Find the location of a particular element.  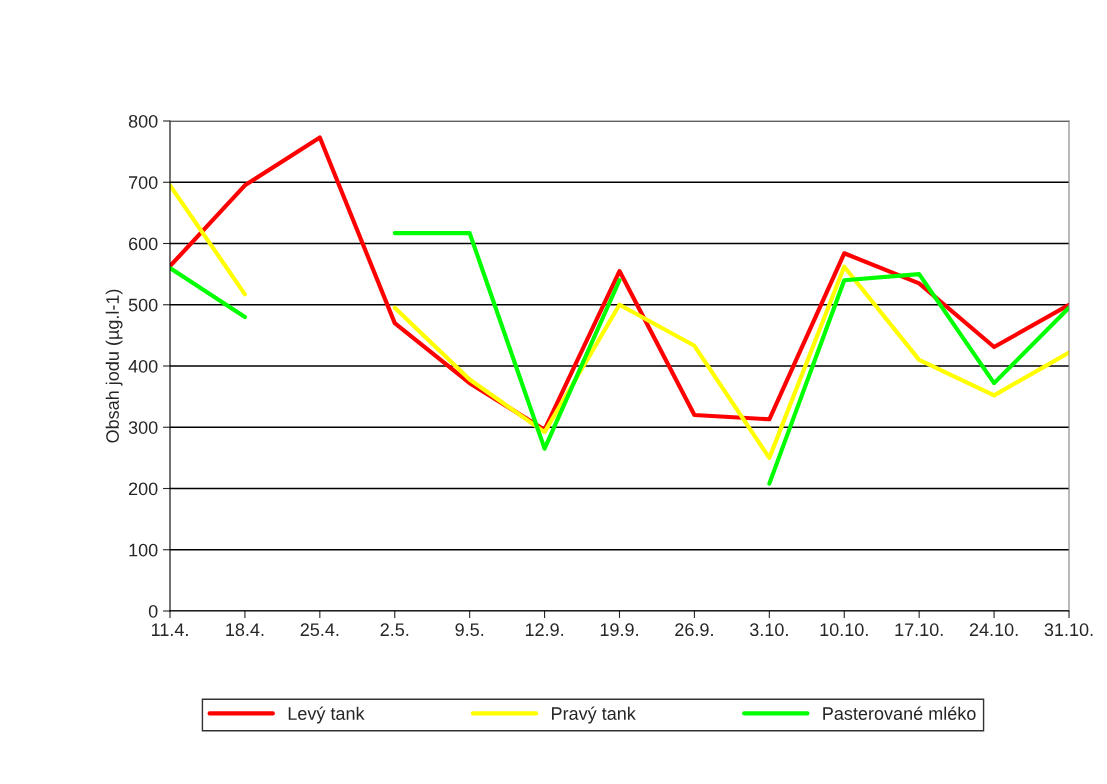

y-tick-label: 200 is located at coordinates (143, 489).